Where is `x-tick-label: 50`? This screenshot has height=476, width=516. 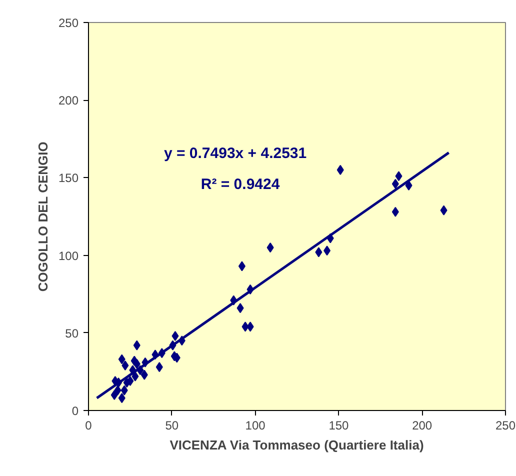
x-tick-label: 50 is located at coordinates (172, 425).